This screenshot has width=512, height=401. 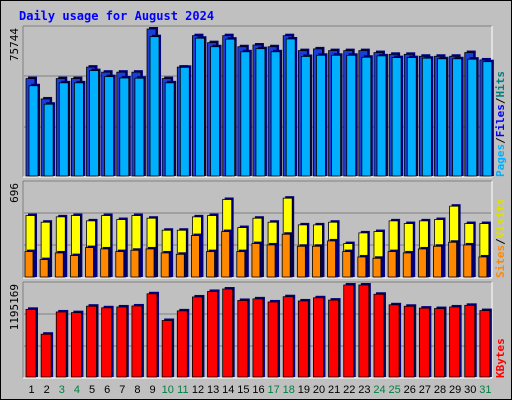 I want to click on legend-entry: Hits, so click(x=500, y=84).